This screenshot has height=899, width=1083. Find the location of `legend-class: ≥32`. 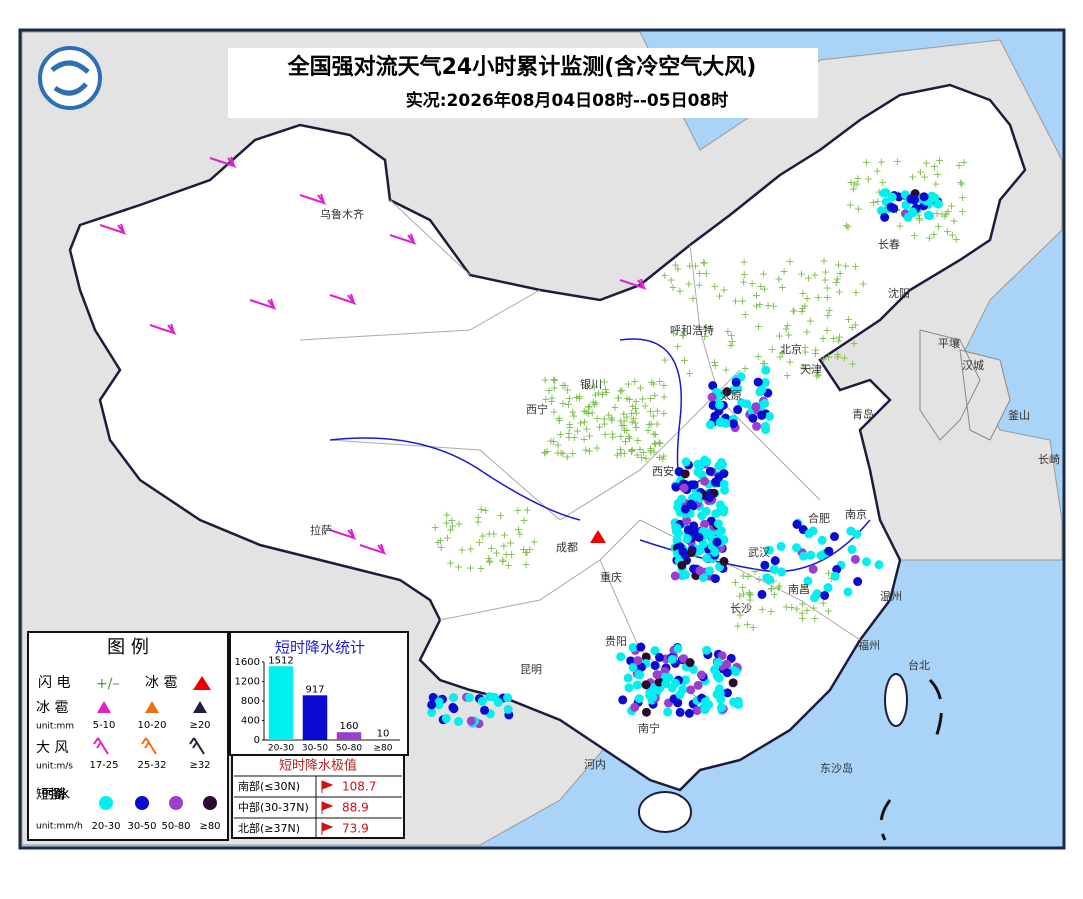

legend-class: ≥32 is located at coordinates (199, 765).